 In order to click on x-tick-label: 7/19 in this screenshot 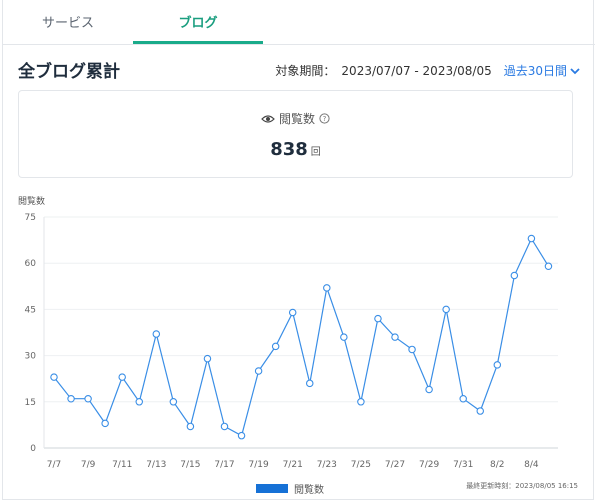, I will do `click(258, 465)`.